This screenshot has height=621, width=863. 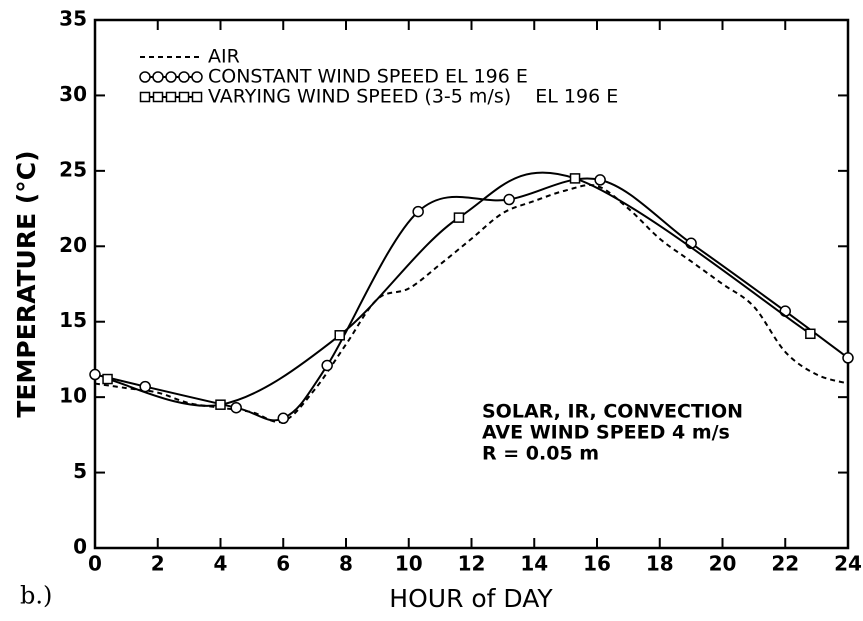 What do you see at coordinates (534, 564) in the screenshot?
I see `x-tick-label: 14` at bounding box center [534, 564].